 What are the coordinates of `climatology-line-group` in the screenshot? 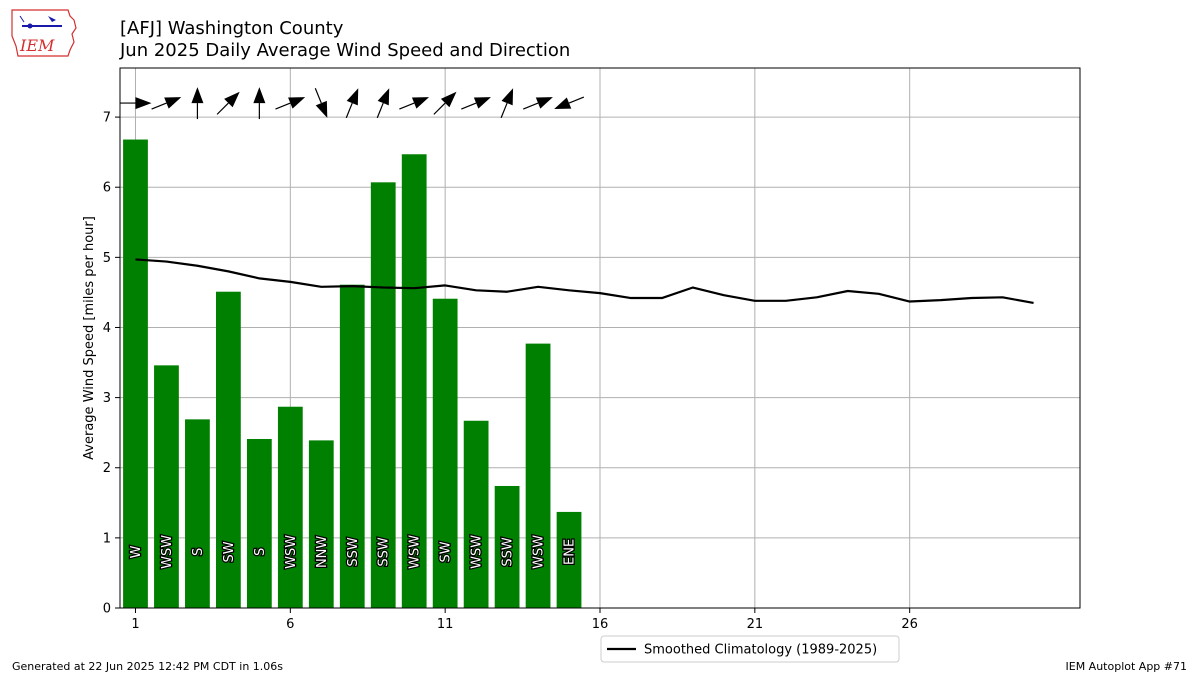 It's located at (584, 281).